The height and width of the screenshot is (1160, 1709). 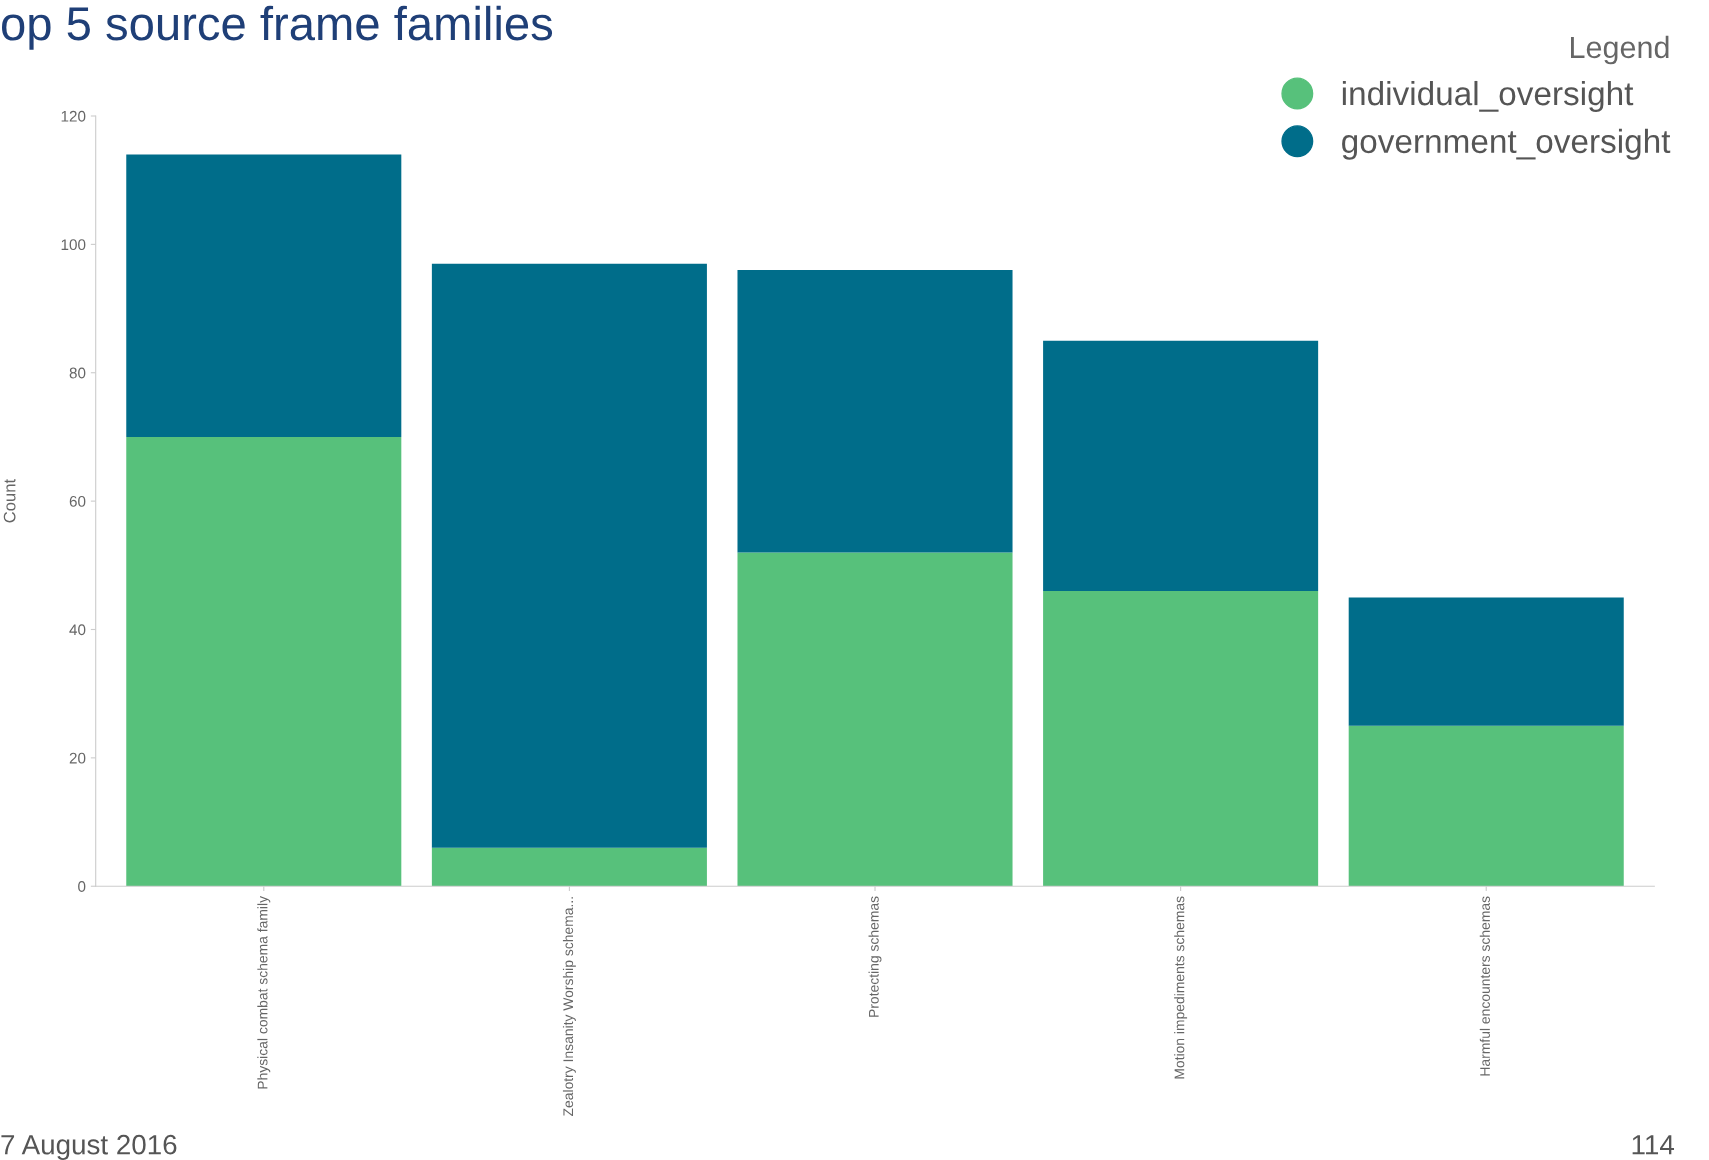 I want to click on y-tick-label: 80, so click(x=77, y=373).